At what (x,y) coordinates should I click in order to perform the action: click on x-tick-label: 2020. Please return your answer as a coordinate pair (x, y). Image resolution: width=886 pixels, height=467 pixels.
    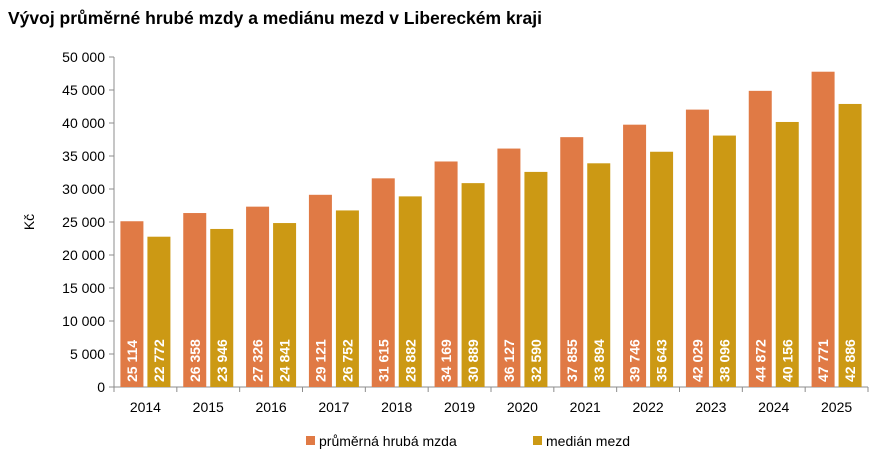
    Looking at the image, I should click on (522, 407).